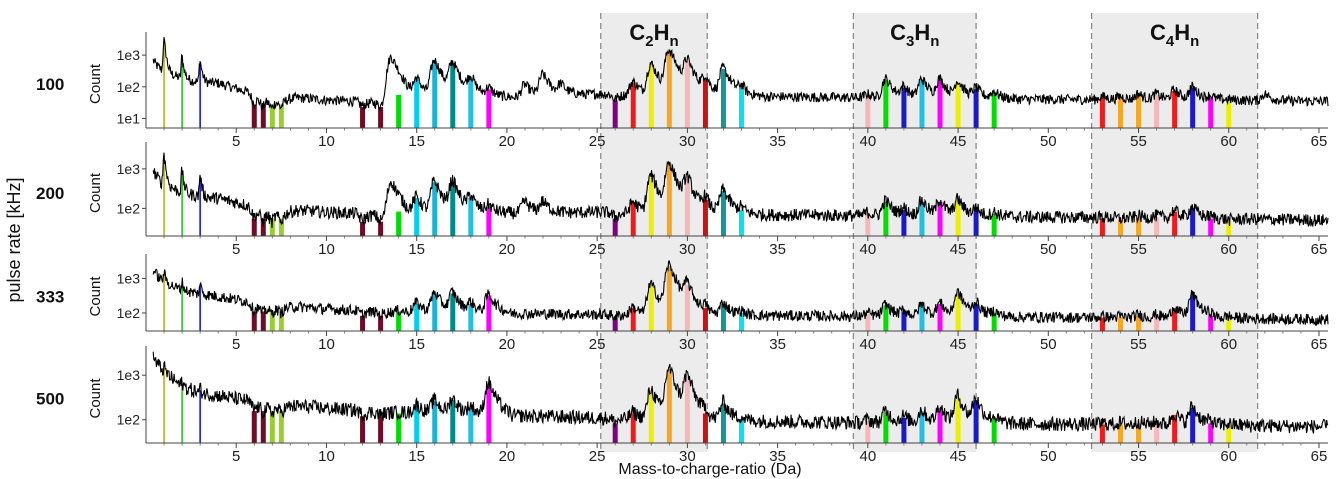  Describe the element at coordinates (236, 456) in the screenshot. I see `x-tick-label: 5` at that location.